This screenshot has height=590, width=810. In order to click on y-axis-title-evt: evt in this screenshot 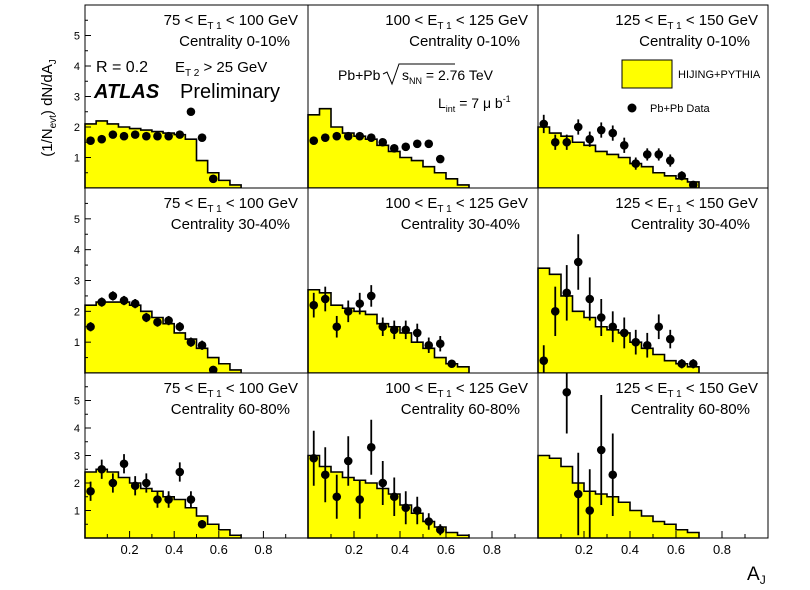, I will do `click(53, 122)`.